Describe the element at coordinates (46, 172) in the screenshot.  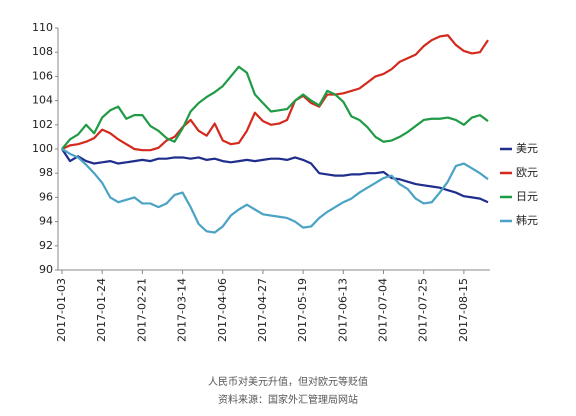
I see `y-tick-label: 98` at that location.